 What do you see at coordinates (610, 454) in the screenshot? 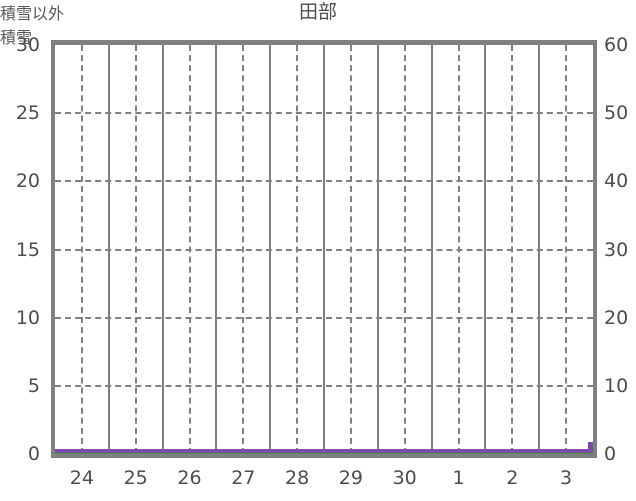
I see `y-axis-right-tick-label: 0` at bounding box center [610, 454].